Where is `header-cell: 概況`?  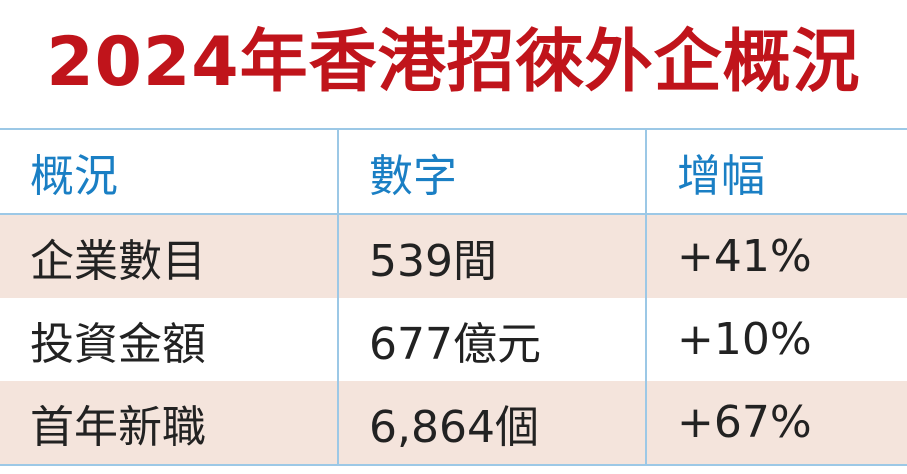
header-cell: 概況 is located at coordinates (169, 171).